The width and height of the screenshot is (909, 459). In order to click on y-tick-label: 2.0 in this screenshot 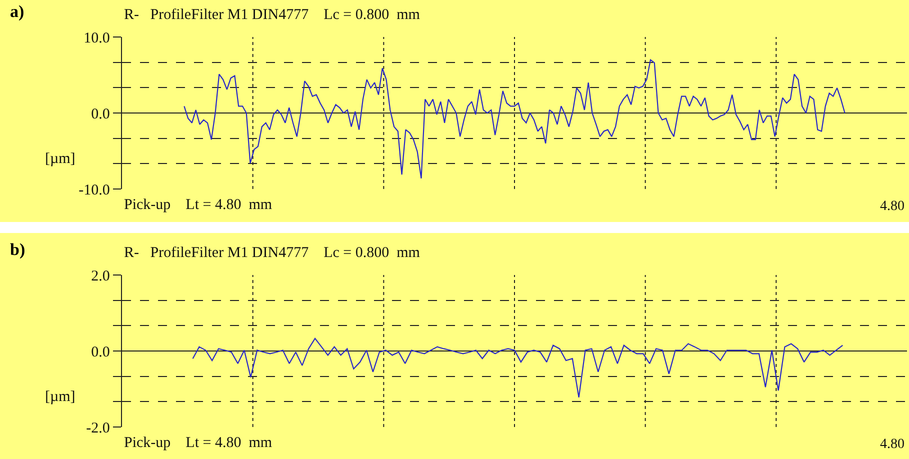, I will do `click(100, 276)`.